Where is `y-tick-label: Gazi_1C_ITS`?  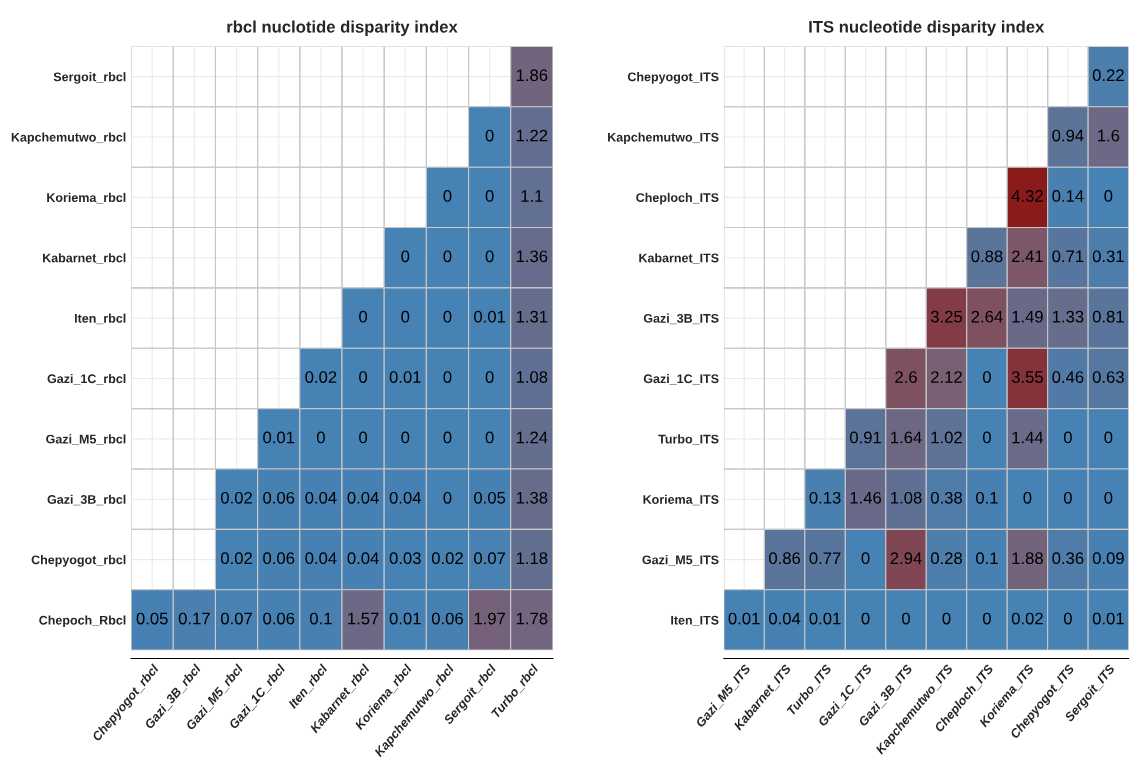 y-tick-label: Gazi_1C_ITS is located at coordinates (681, 379).